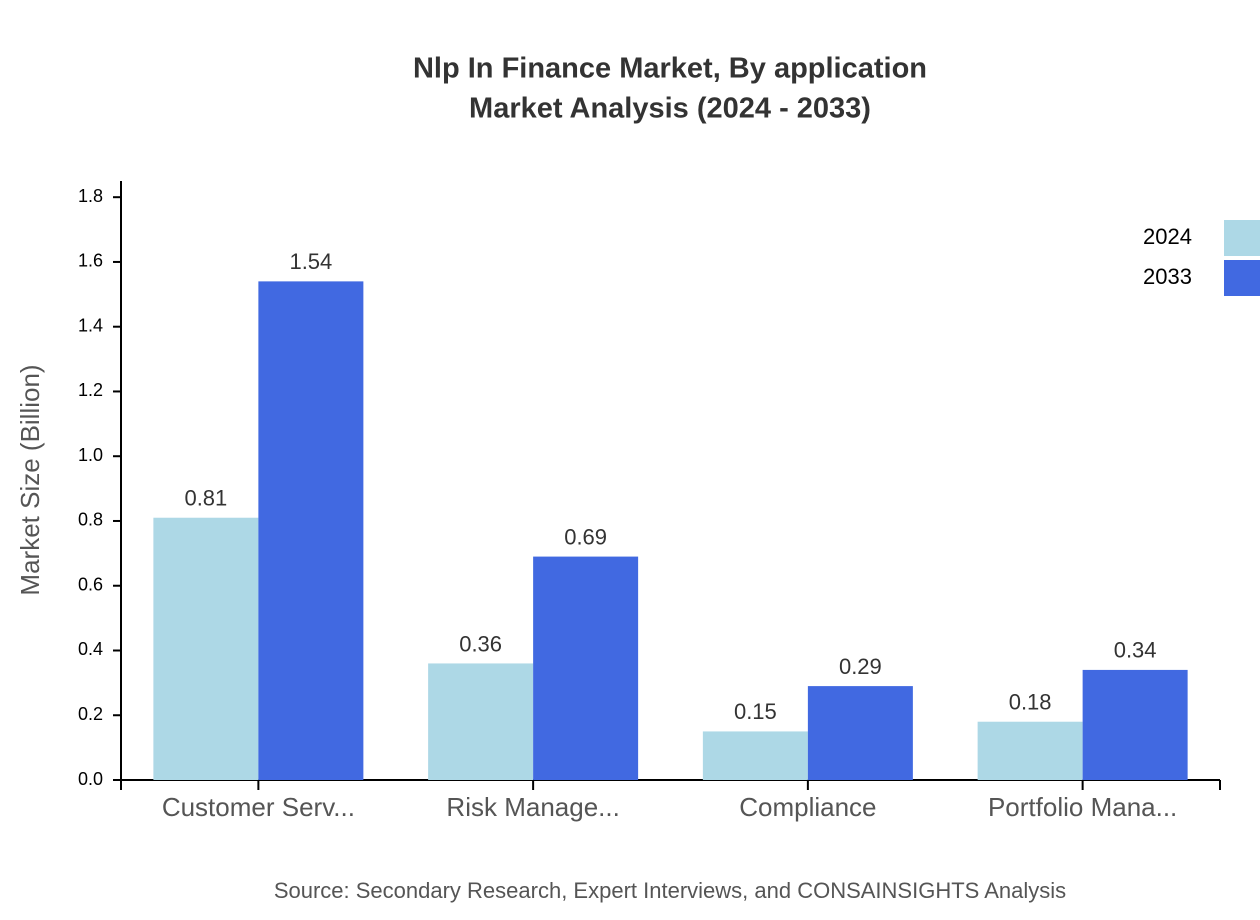 The width and height of the screenshot is (1260, 920). Describe the element at coordinates (310, 261) in the screenshot. I see `data-label: 1.54` at that location.